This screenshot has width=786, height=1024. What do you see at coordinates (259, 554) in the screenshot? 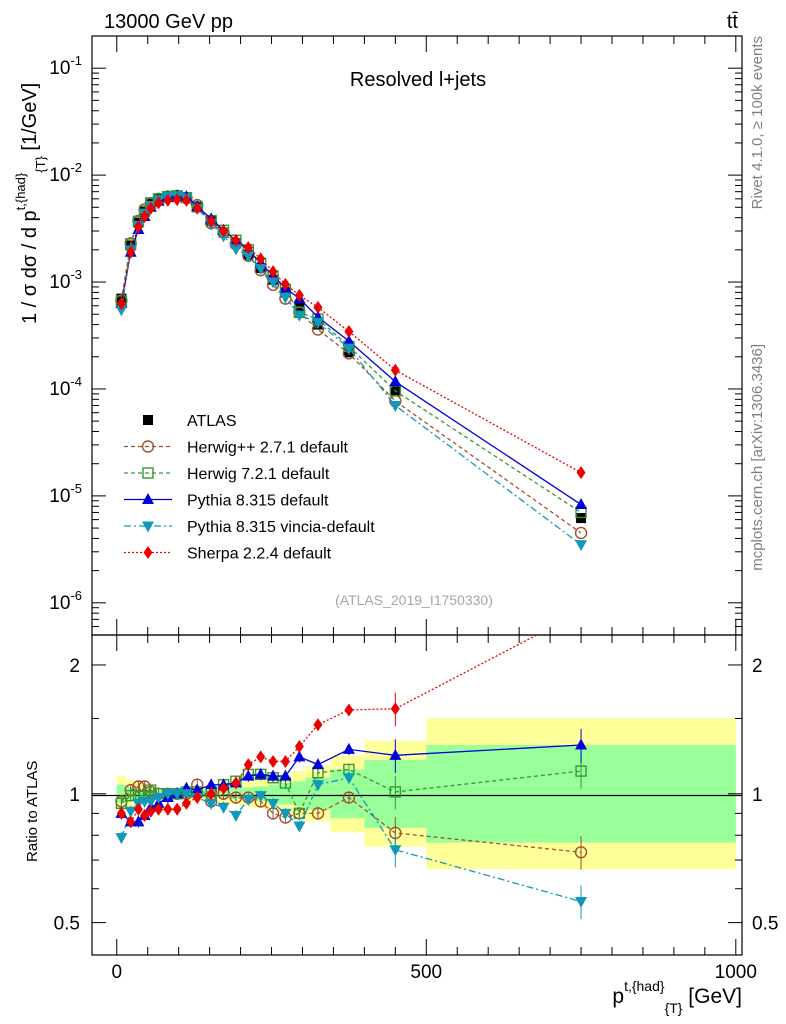
I see `legend-label-sherpa-2-2-4-default: Sherpa 2.2.4 default` at bounding box center [259, 554].